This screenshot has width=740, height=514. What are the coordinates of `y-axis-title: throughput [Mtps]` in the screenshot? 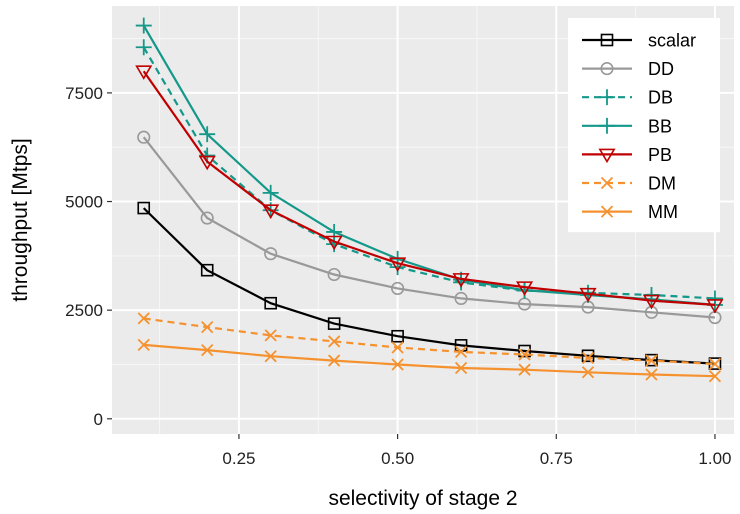 It's located at (20, 219).